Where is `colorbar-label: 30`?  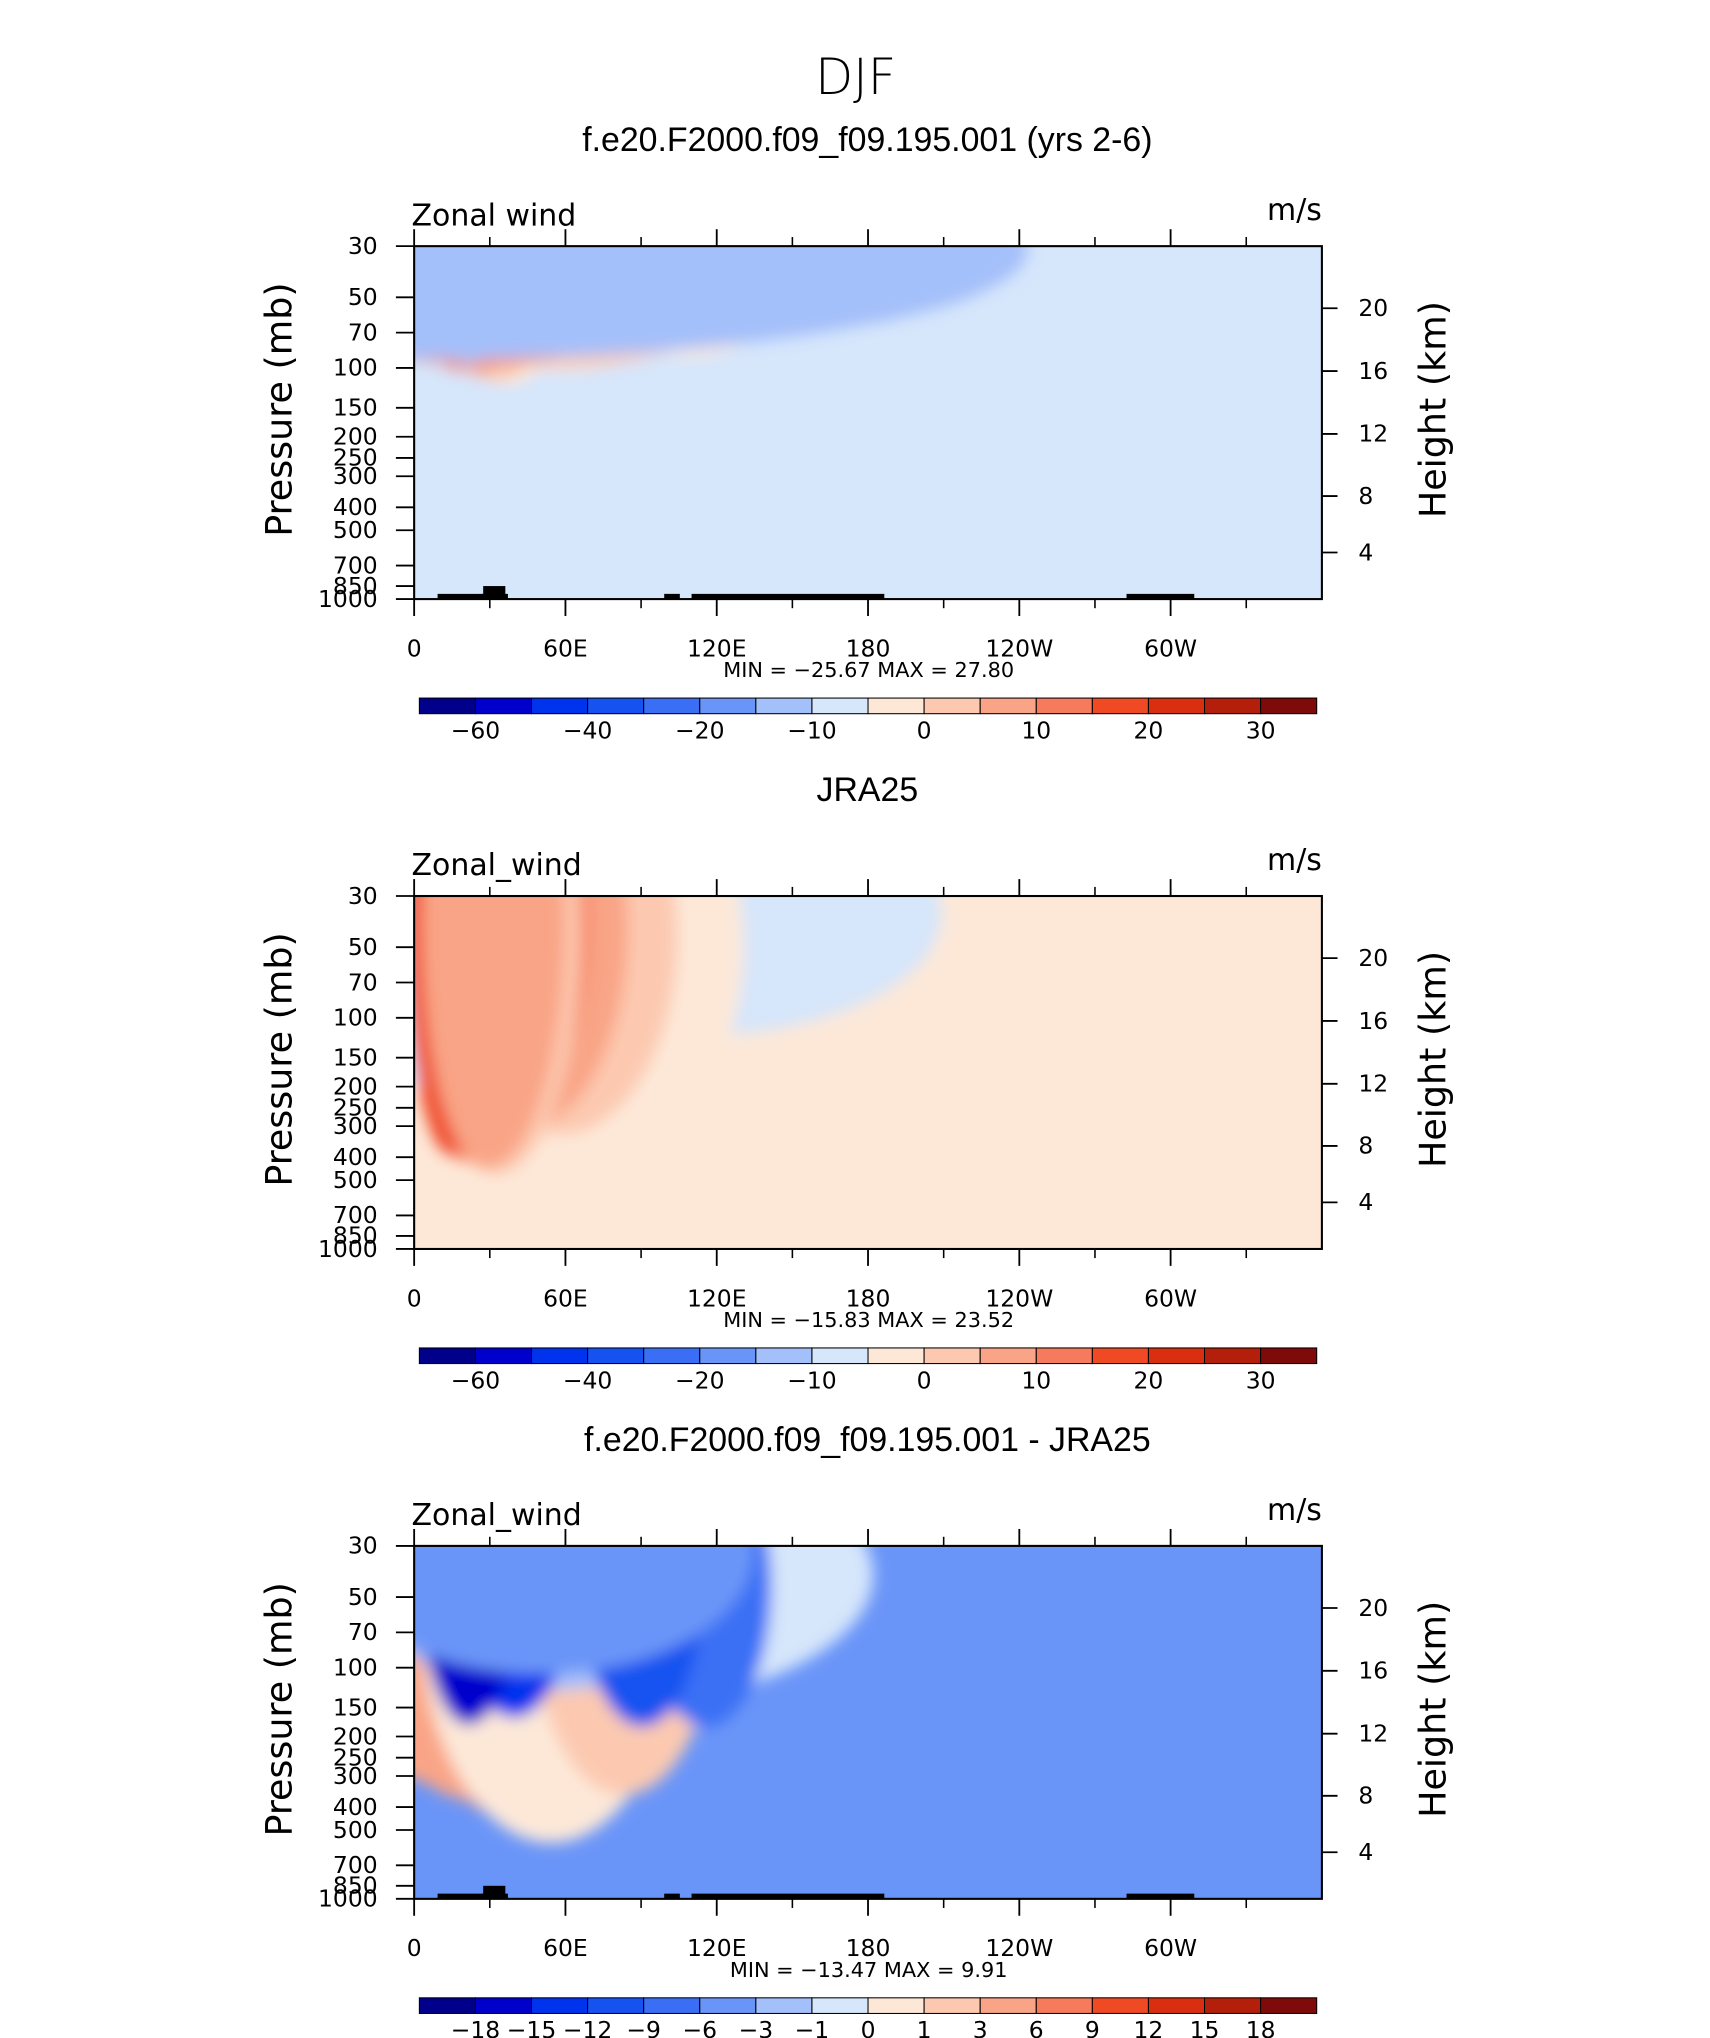
colorbar-label: 30 is located at coordinates (1261, 1380).